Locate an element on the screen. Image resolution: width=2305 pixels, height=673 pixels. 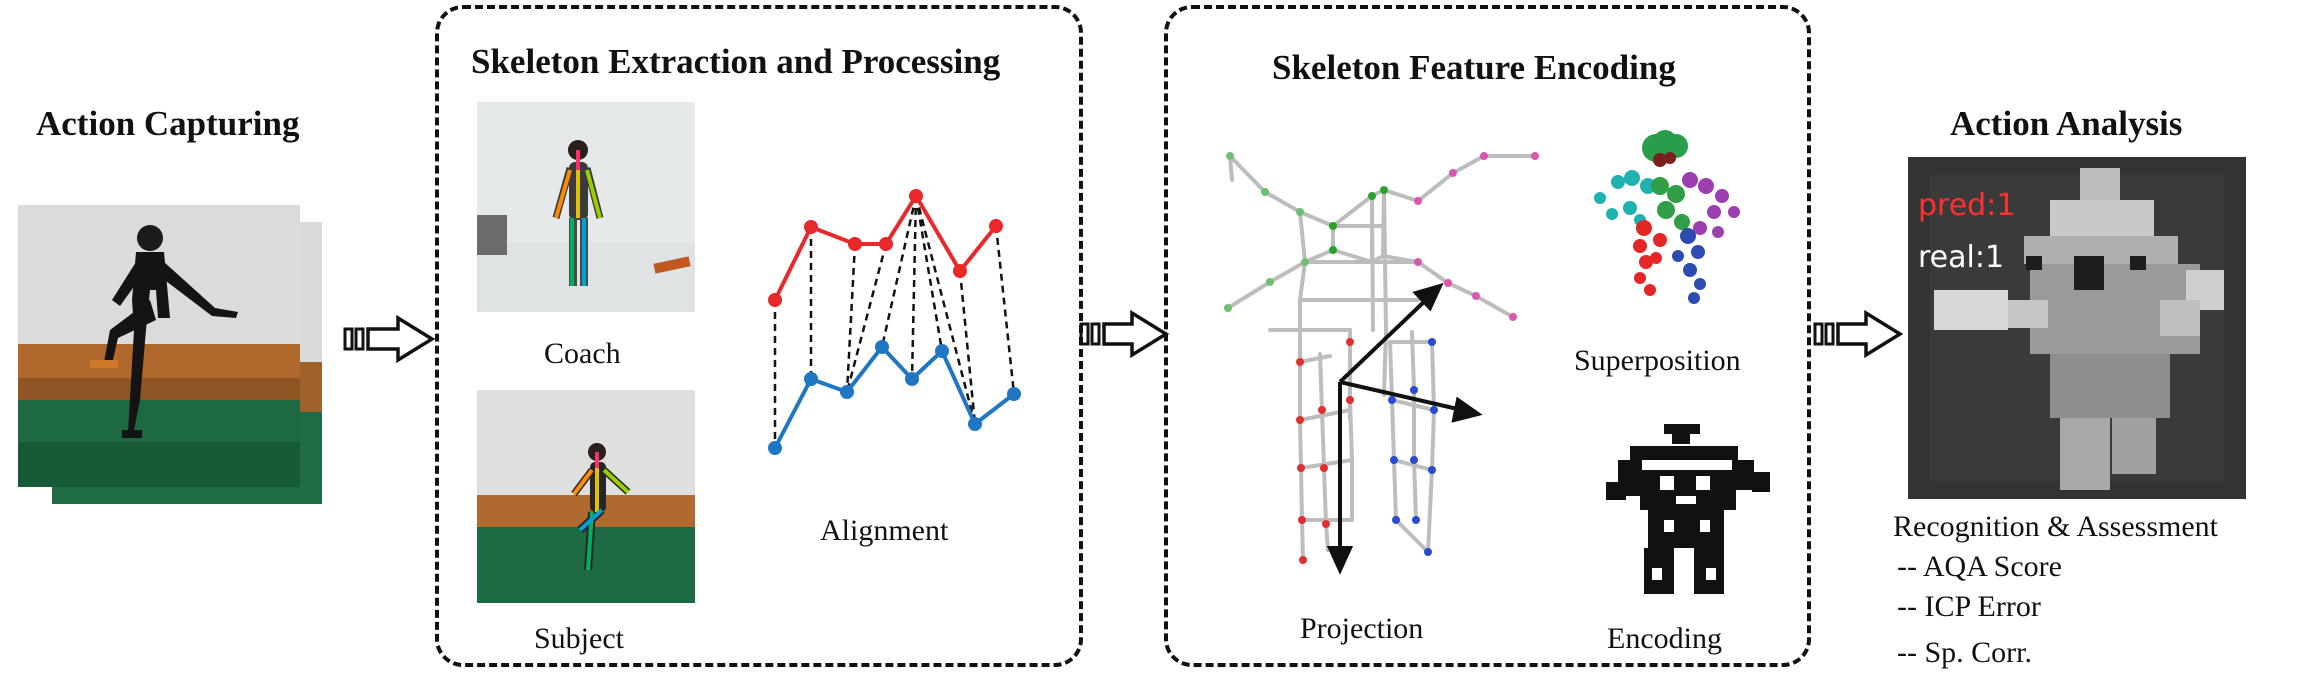
alignment-label: Alignment is located at coordinates (884, 530).